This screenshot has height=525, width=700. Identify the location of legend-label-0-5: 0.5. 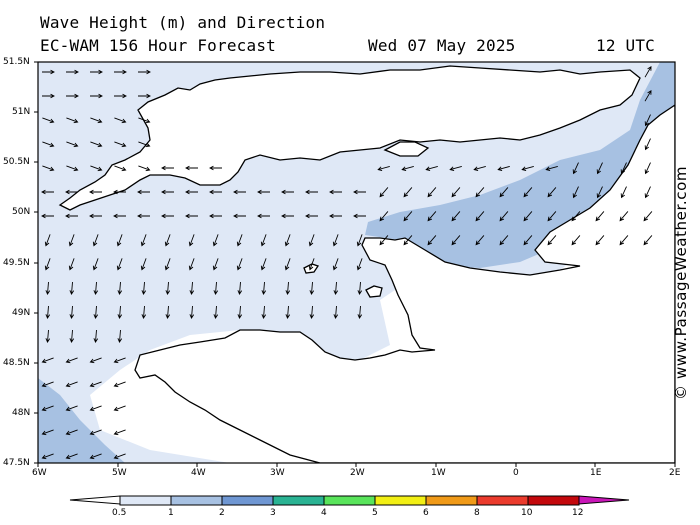
(119, 513).